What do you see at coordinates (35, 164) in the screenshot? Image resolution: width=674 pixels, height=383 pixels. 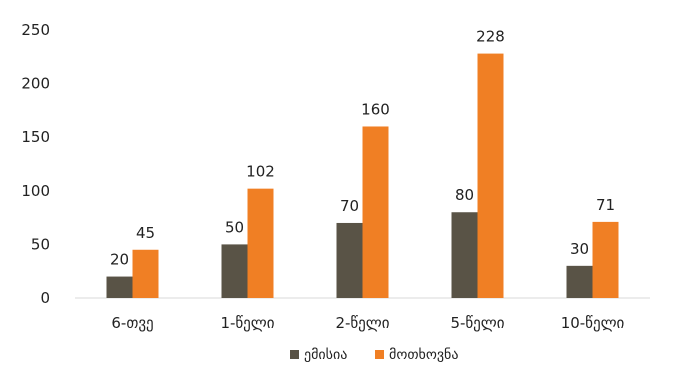 I see `y-axis: 0 50 100 150 200 250` at bounding box center [35, 164].